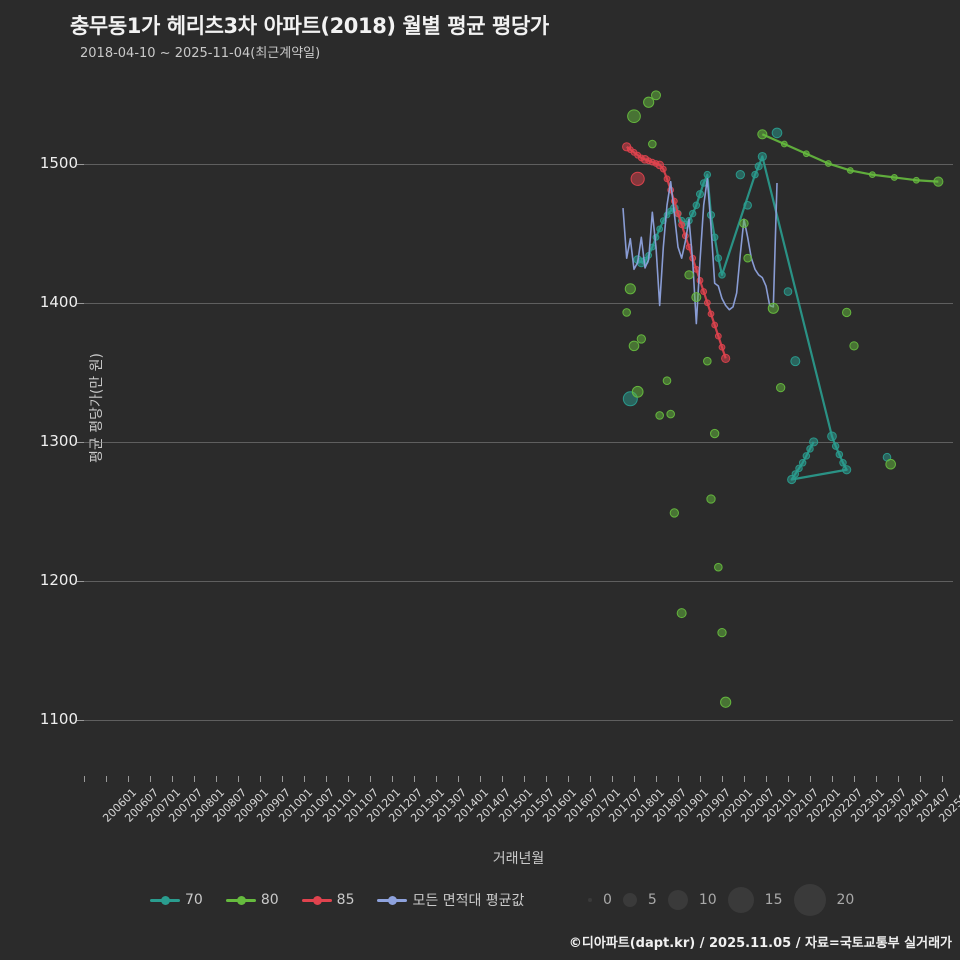 The height and width of the screenshot is (960, 960). What do you see at coordinates (773, 900) in the screenshot?
I see `legend-size-label: 15` at bounding box center [773, 900].